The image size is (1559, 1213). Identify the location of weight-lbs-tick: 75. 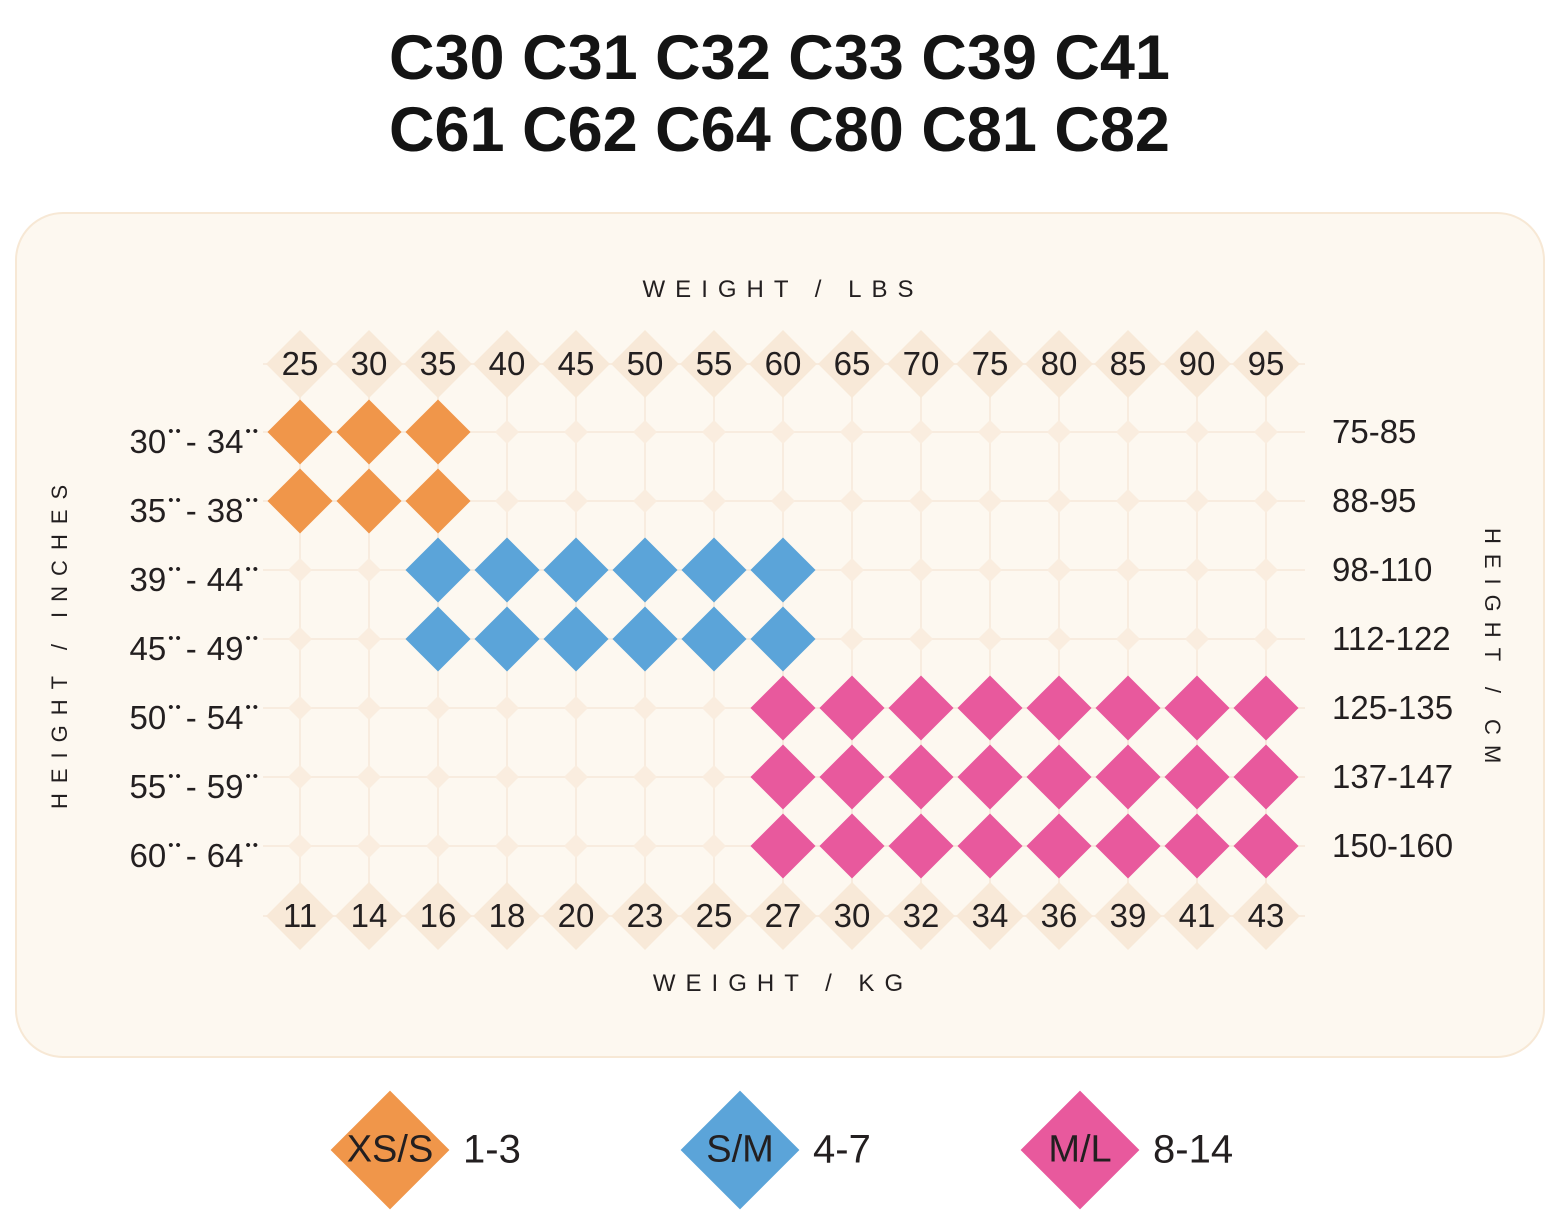
(990, 363).